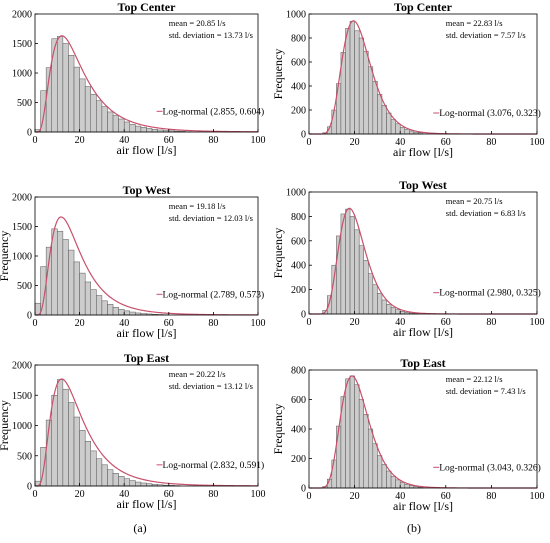 The image size is (550, 543). Describe the element at coordinates (486, 35) in the screenshot. I see `stats-annotation: std. deviation = 7.57 l/s` at that location.